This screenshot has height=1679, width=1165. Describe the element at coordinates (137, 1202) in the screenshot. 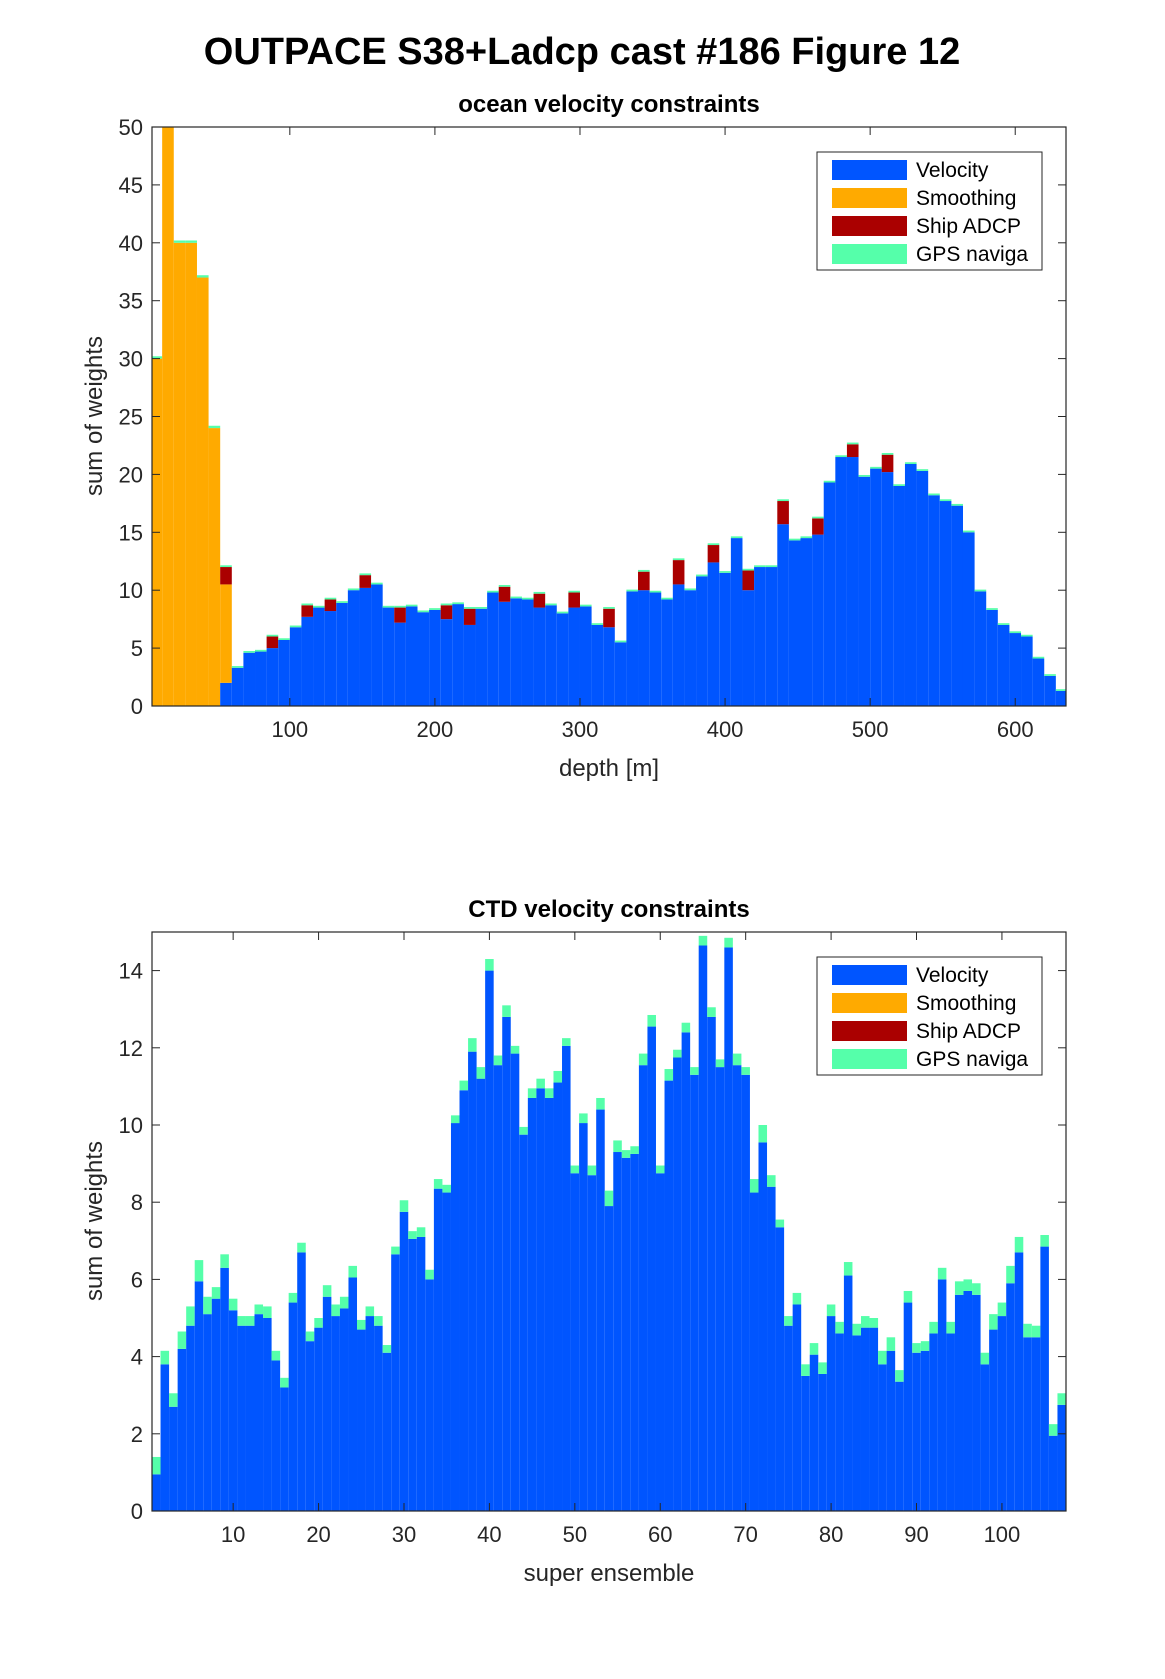

I see `y-tick-label: 8` at that location.